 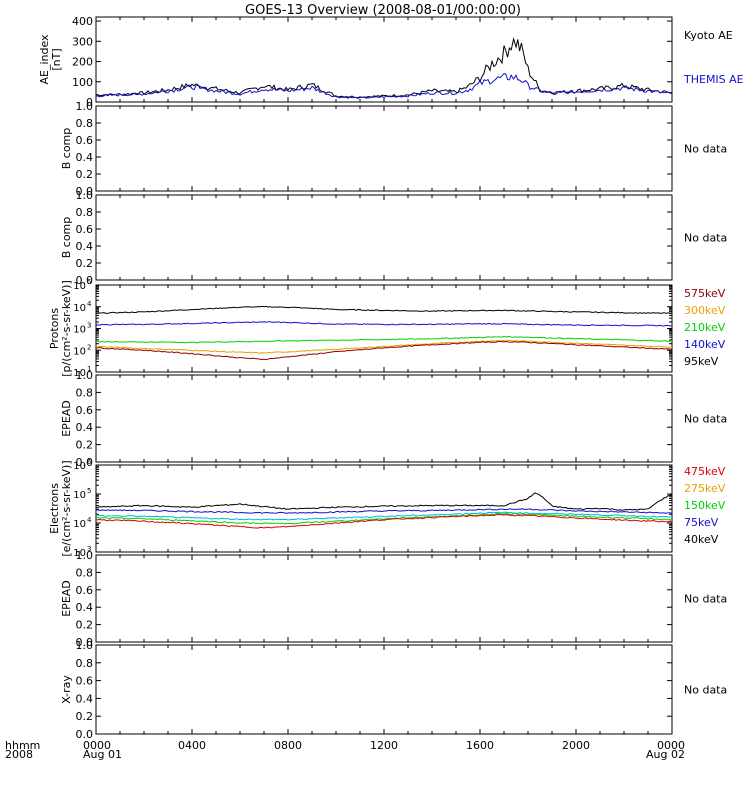 What do you see at coordinates (44, 59) in the screenshot?
I see `y-axis-label: AE_index` at bounding box center [44, 59].